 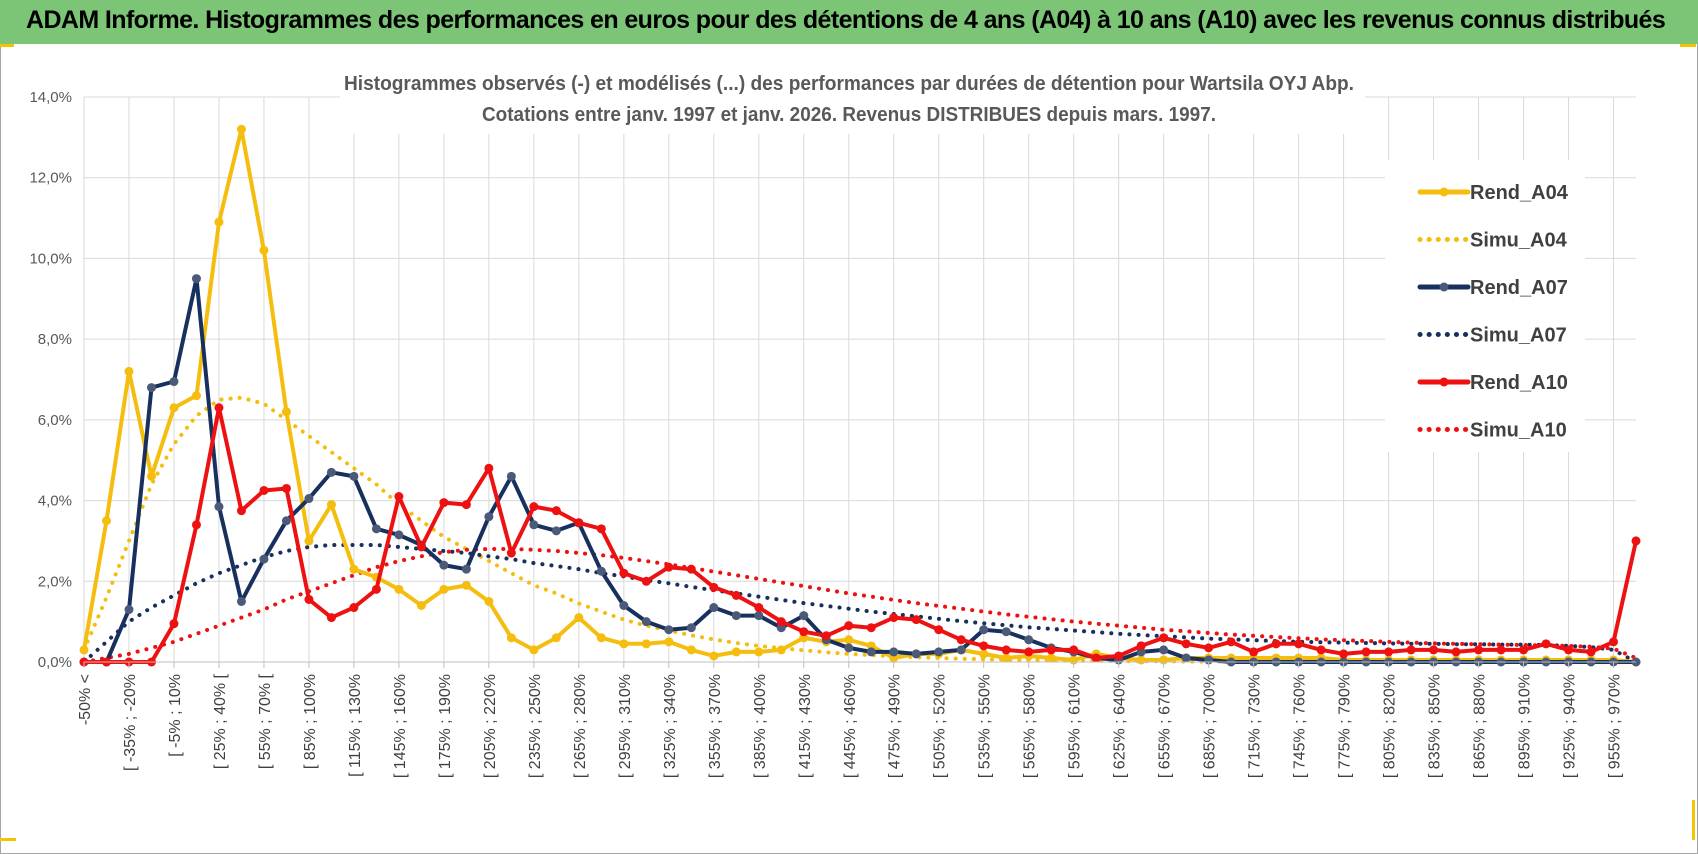 What do you see at coordinates (1615, 726) in the screenshot?
I see `x-tick-label: [ 955% ; 970%` at bounding box center [1615, 726].